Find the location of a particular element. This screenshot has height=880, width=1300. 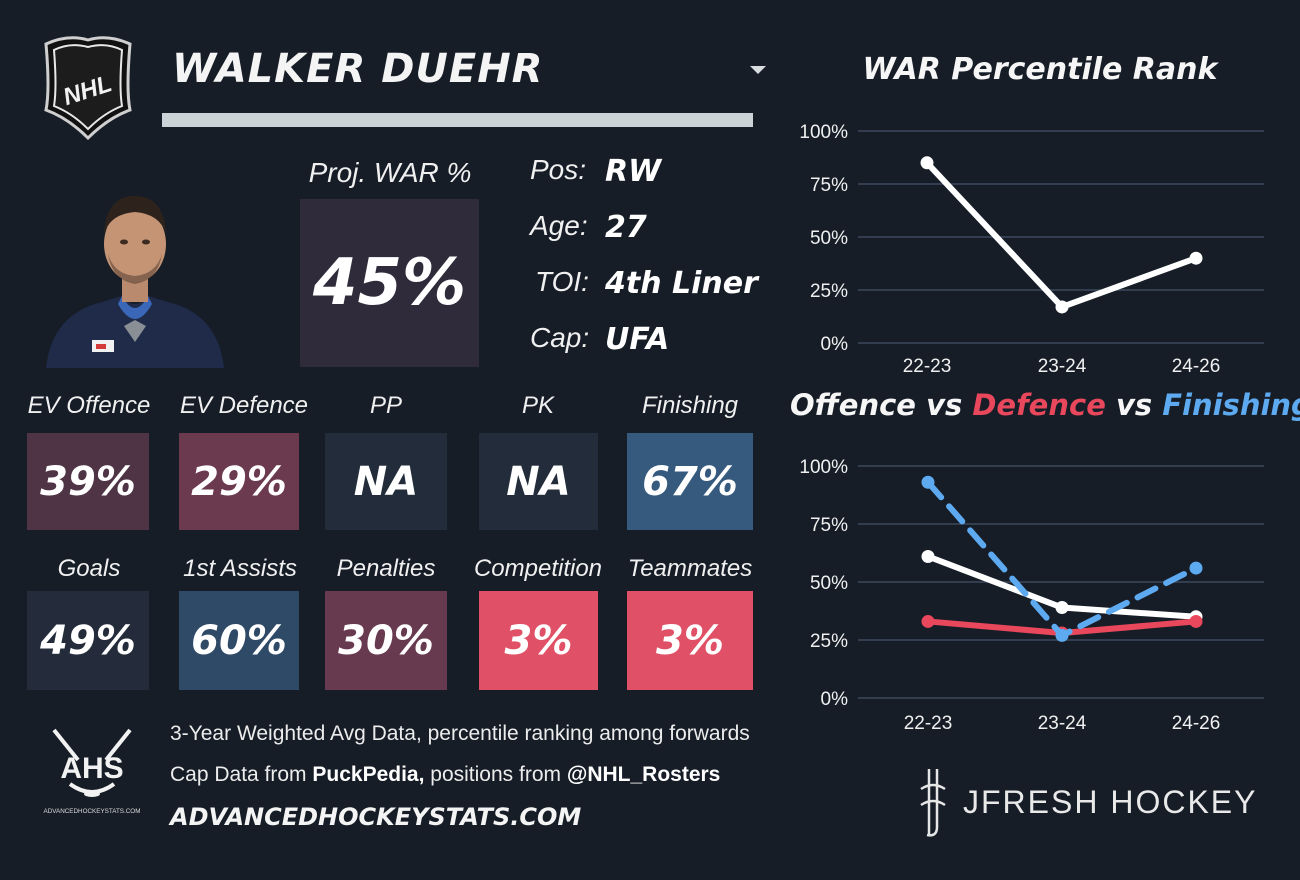

player-headshot is located at coordinates (135, 276).